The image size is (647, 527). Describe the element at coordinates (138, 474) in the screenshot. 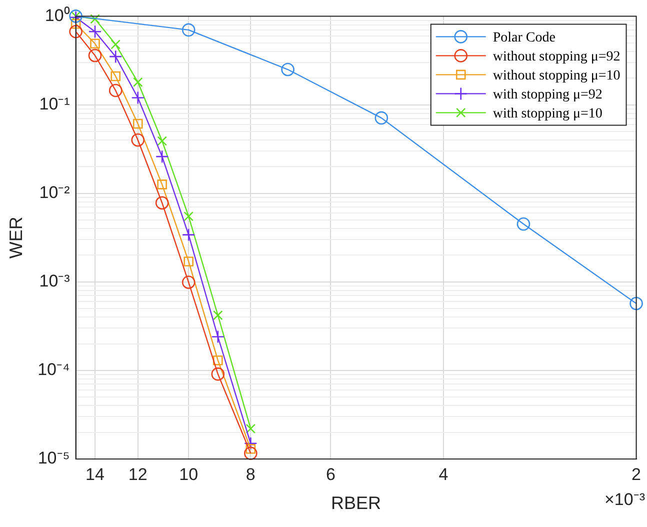

I see `x-tick-label: 12` at that location.